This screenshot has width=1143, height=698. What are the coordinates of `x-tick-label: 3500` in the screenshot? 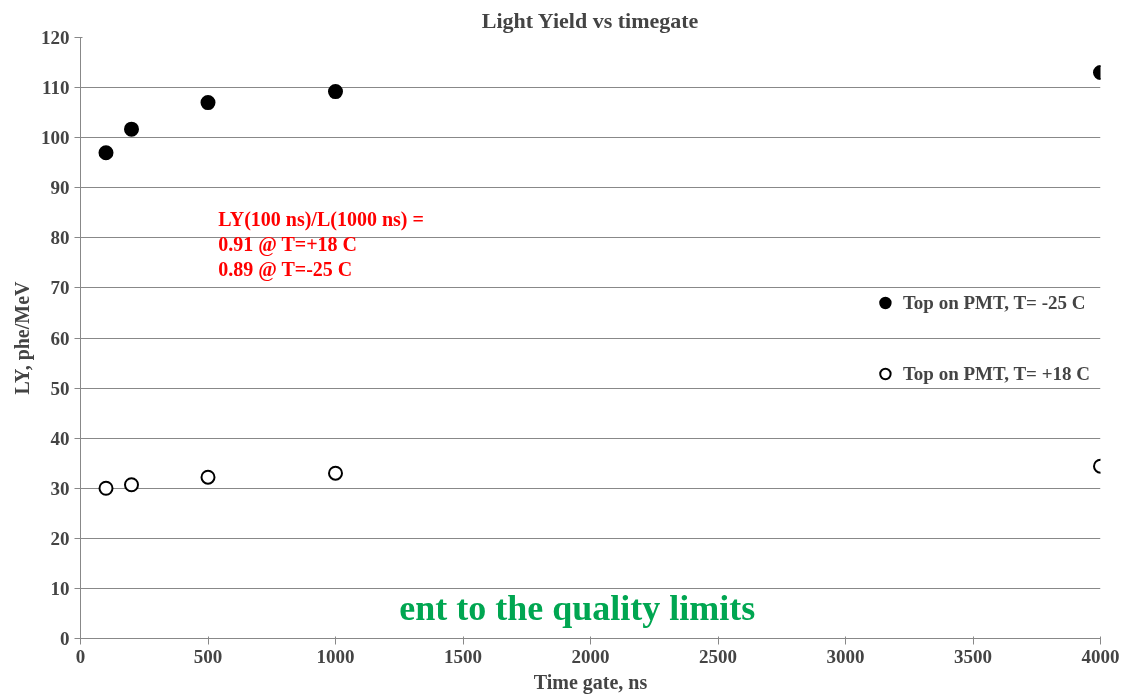 It's located at (973, 656).